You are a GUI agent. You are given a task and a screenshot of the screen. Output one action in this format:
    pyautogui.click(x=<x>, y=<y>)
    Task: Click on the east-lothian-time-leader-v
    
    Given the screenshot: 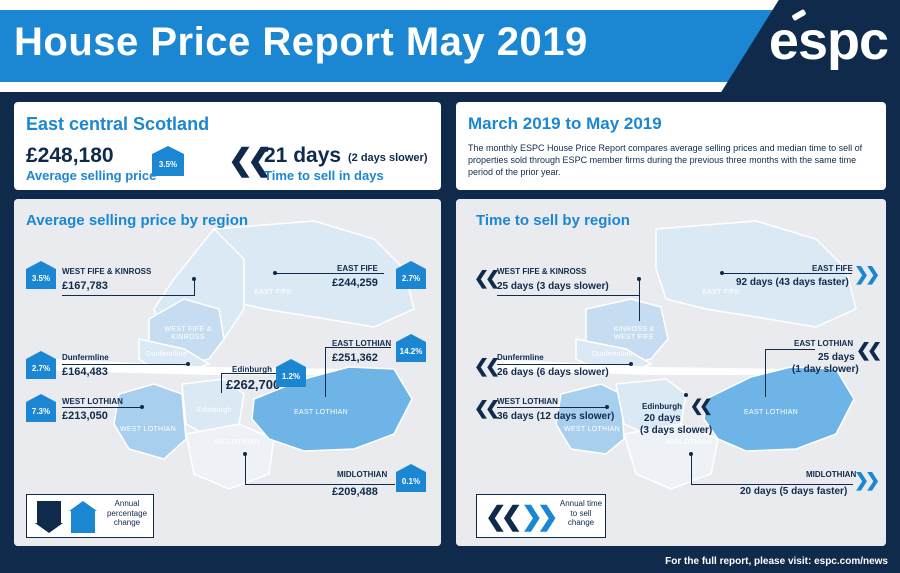 What is the action you would take?
    pyautogui.click(x=765, y=373)
    